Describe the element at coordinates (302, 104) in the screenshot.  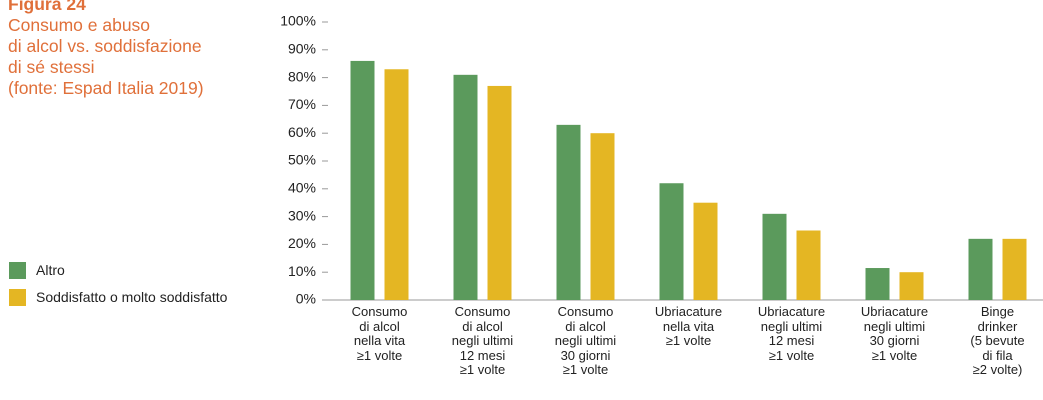
I see `y-tick-label: 70%` at that location.